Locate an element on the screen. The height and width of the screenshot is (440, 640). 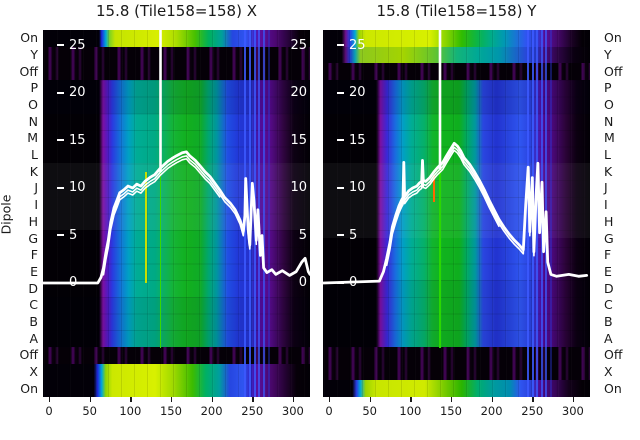
dipole-row-label-left: J is located at coordinates (36, 188).